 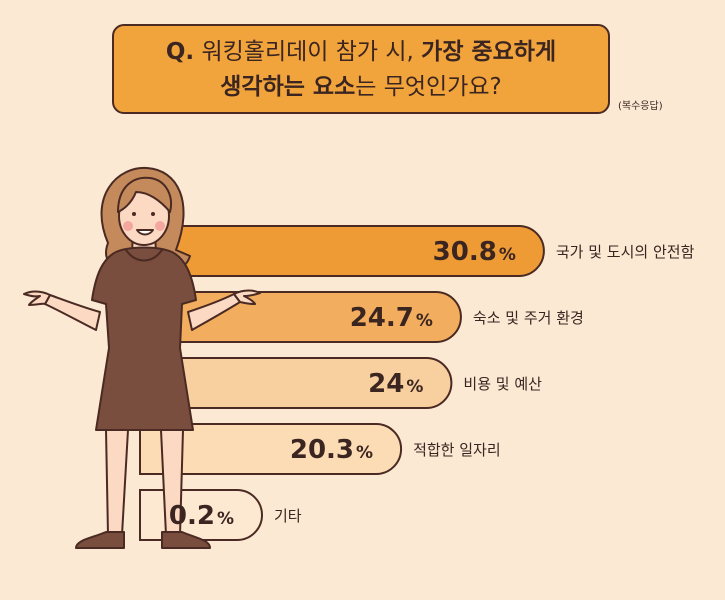 I want to click on bar-value-label: 30.8%, so click(x=474, y=252).